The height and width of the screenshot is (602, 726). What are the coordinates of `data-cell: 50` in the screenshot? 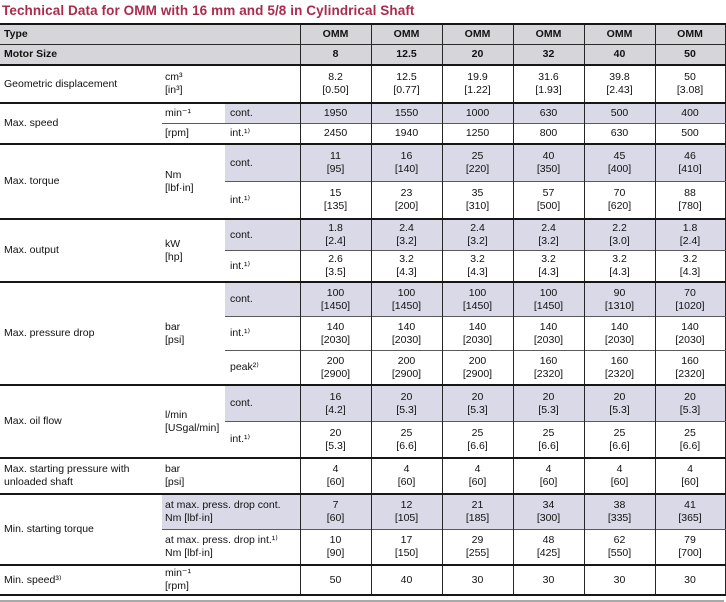 It's located at (335, 579).